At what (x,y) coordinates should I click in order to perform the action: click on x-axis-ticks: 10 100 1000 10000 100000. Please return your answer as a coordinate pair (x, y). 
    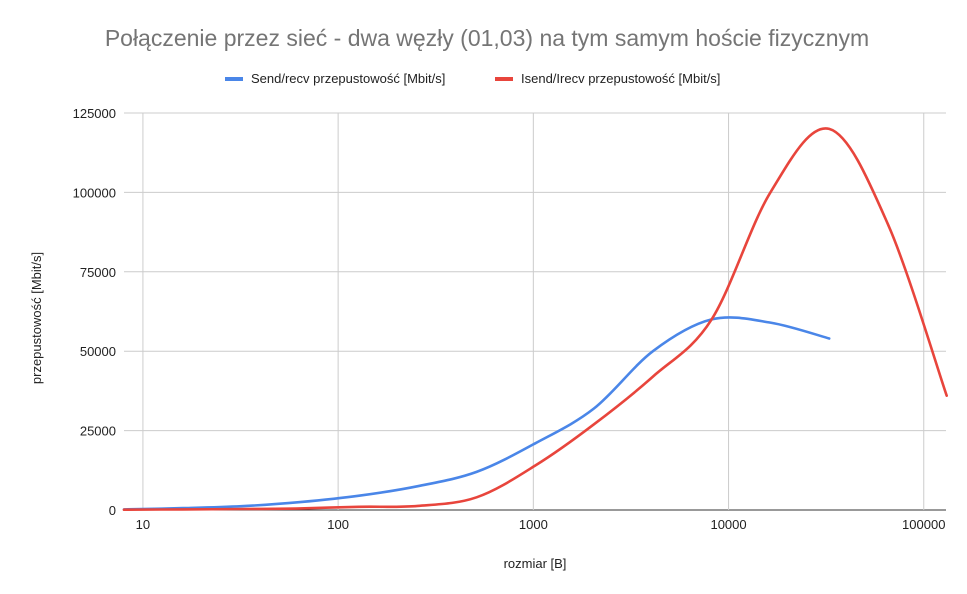
    Looking at the image, I should click on (541, 524).